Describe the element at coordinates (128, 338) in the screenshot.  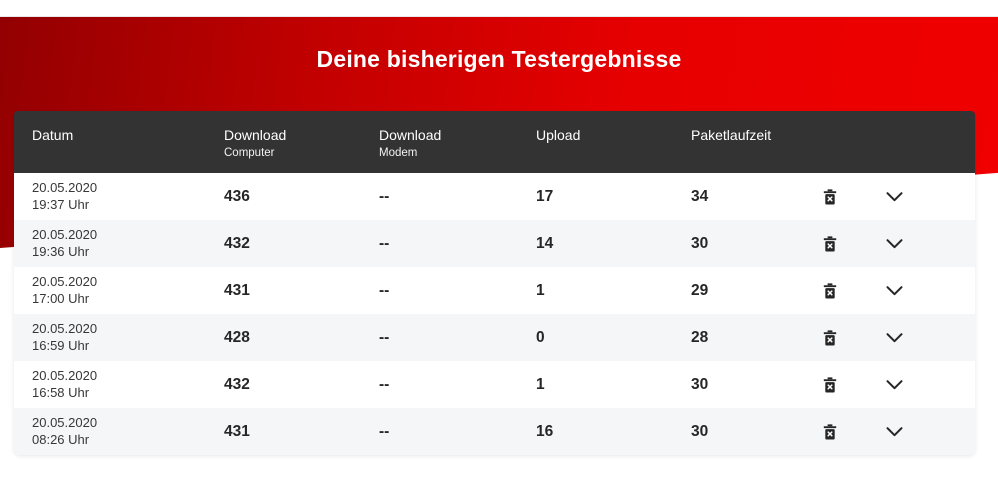
I see `date-cell: 20.05.2020 16:59 Uhr` at that location.